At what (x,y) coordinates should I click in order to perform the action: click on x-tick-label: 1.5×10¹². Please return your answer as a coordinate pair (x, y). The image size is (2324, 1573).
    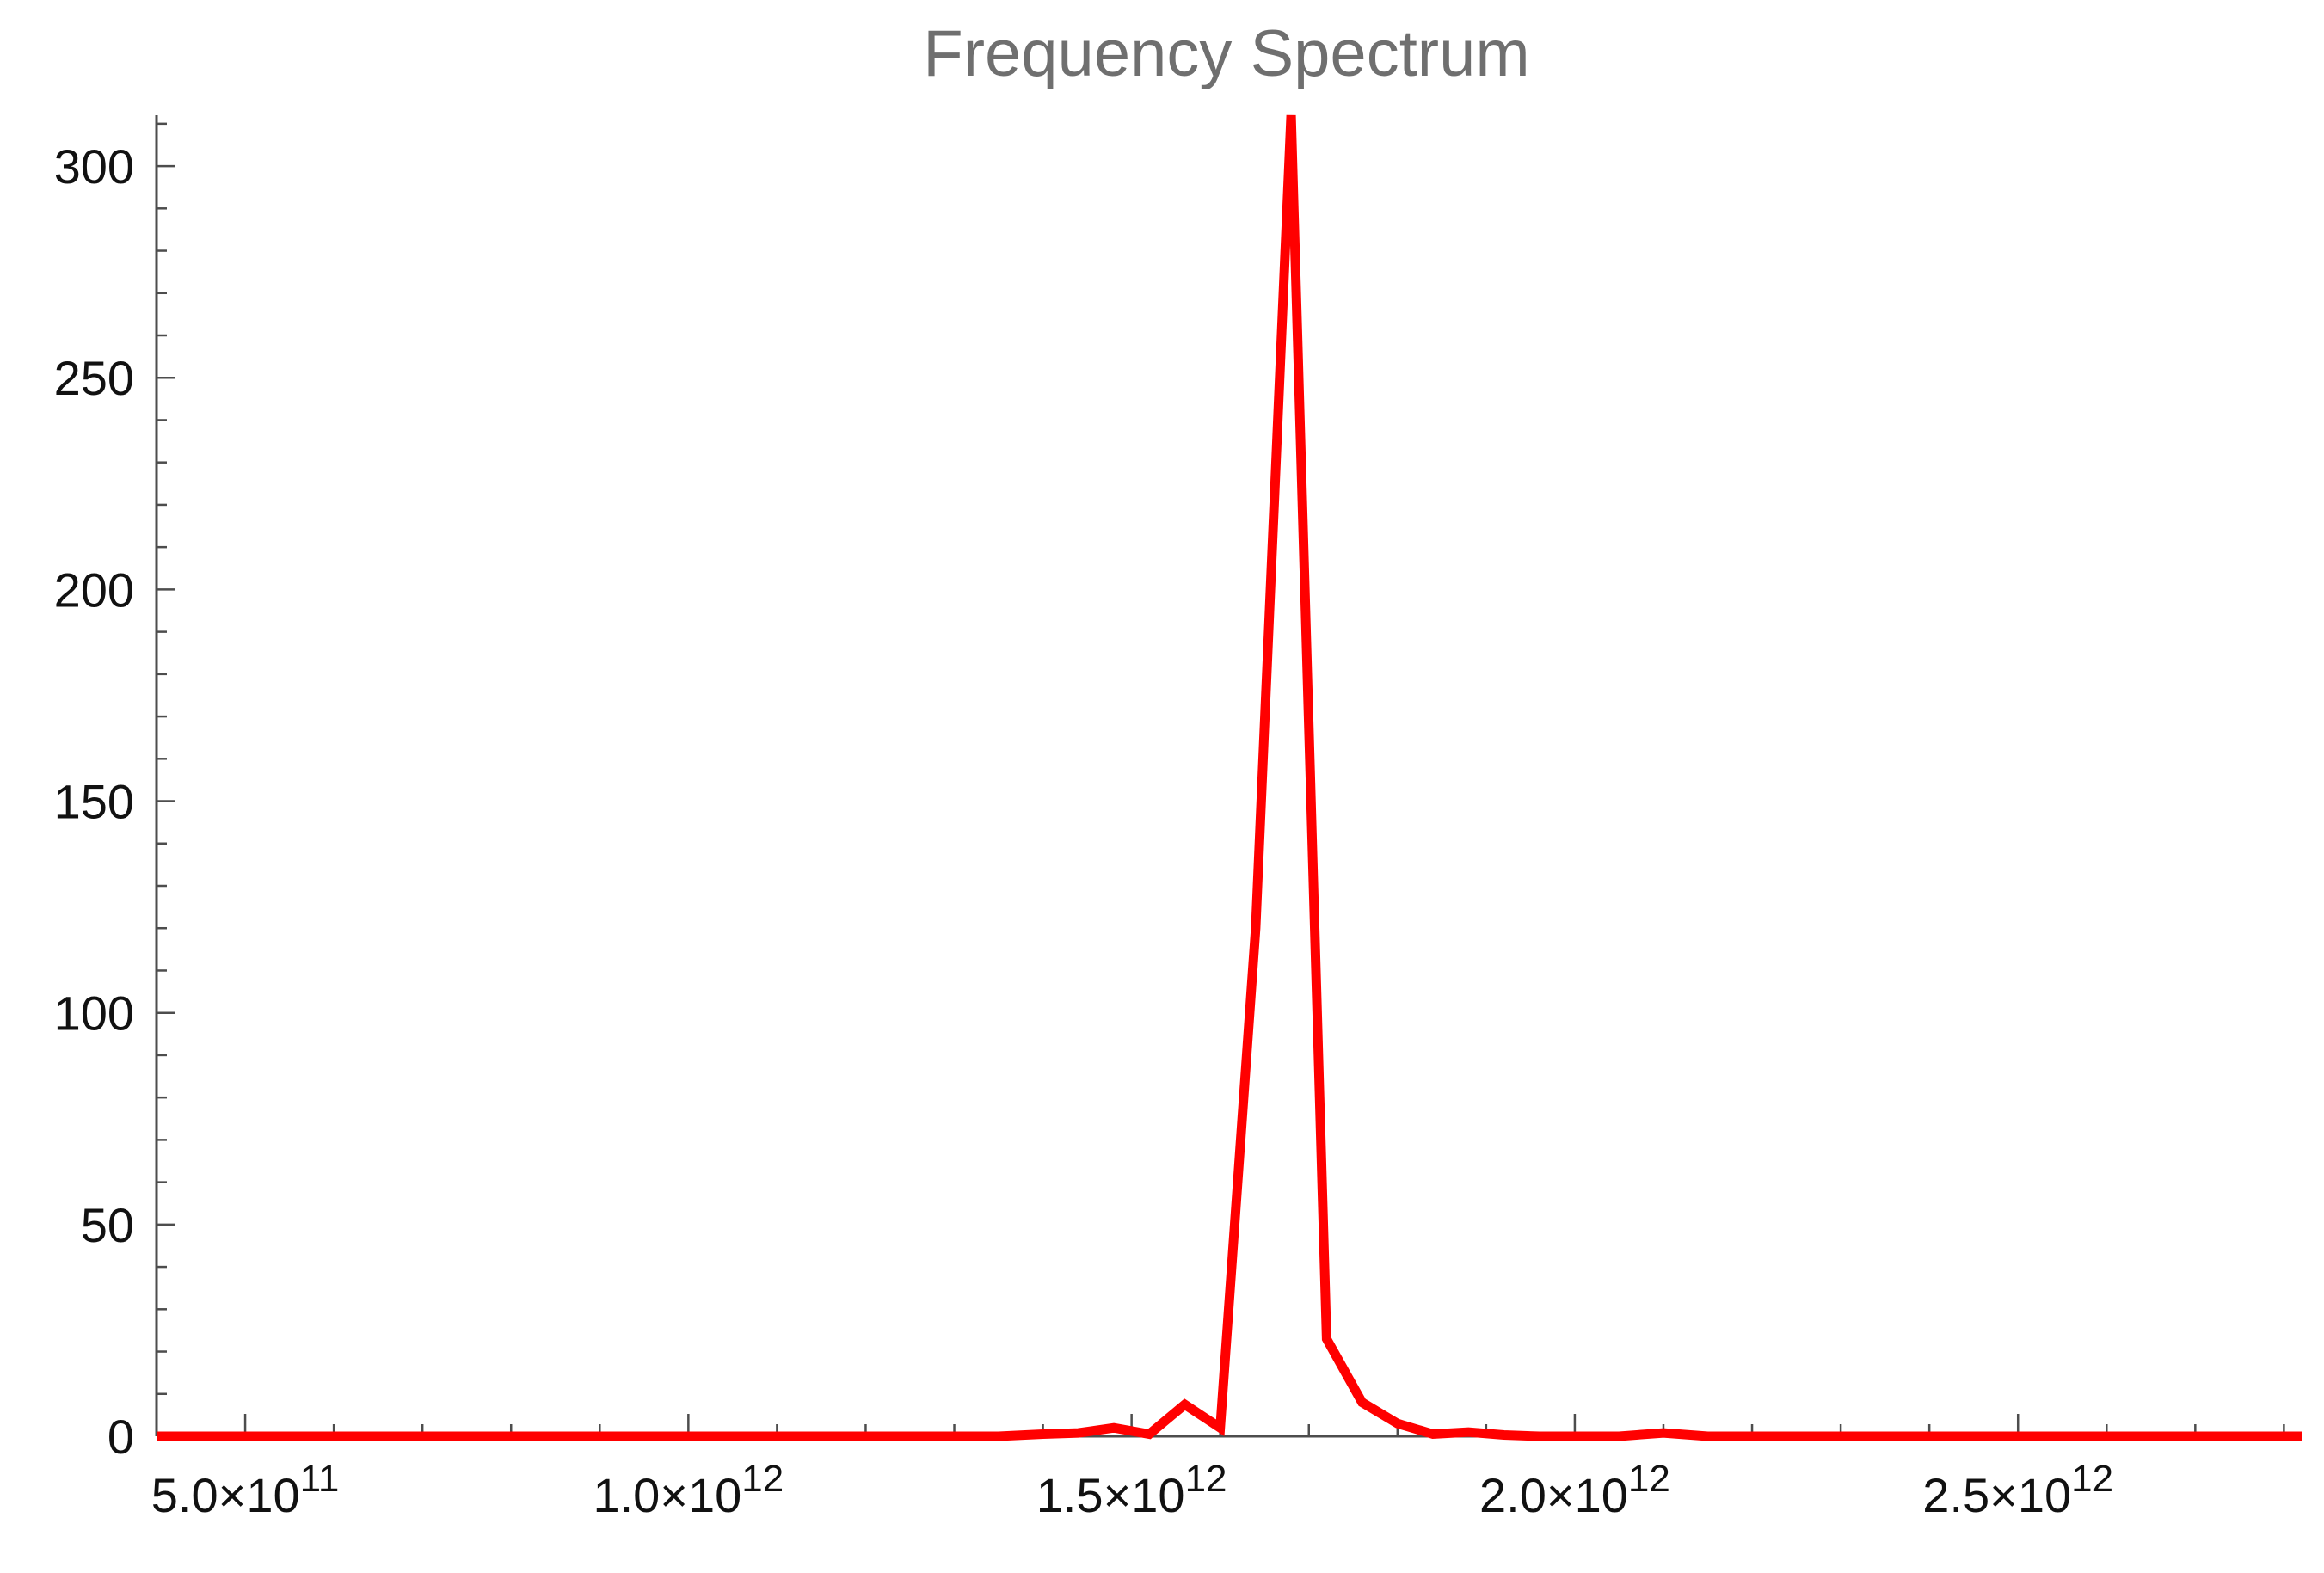
    Looking at the image, I should click on (1131, 1490).